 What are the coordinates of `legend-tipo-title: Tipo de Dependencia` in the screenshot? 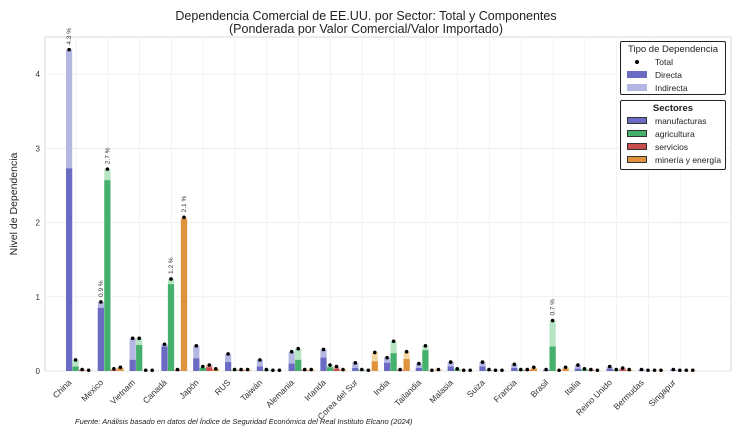 It's located at (673, 49).